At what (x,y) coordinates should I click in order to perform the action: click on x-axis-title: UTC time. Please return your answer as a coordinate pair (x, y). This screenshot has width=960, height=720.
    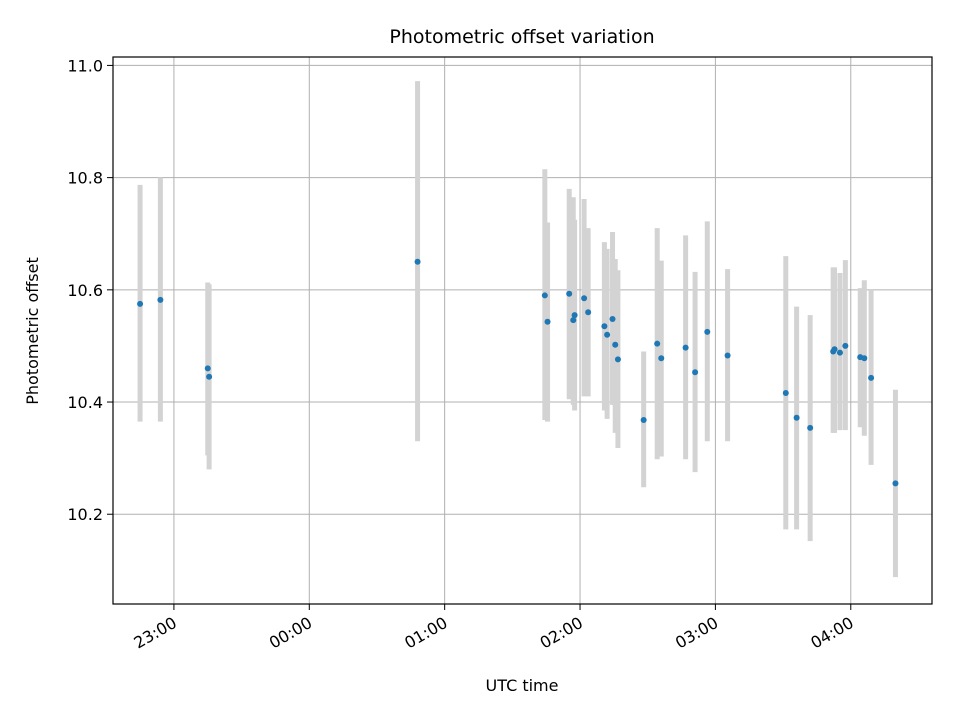
    Looking at the image, I should click on (522, 685).